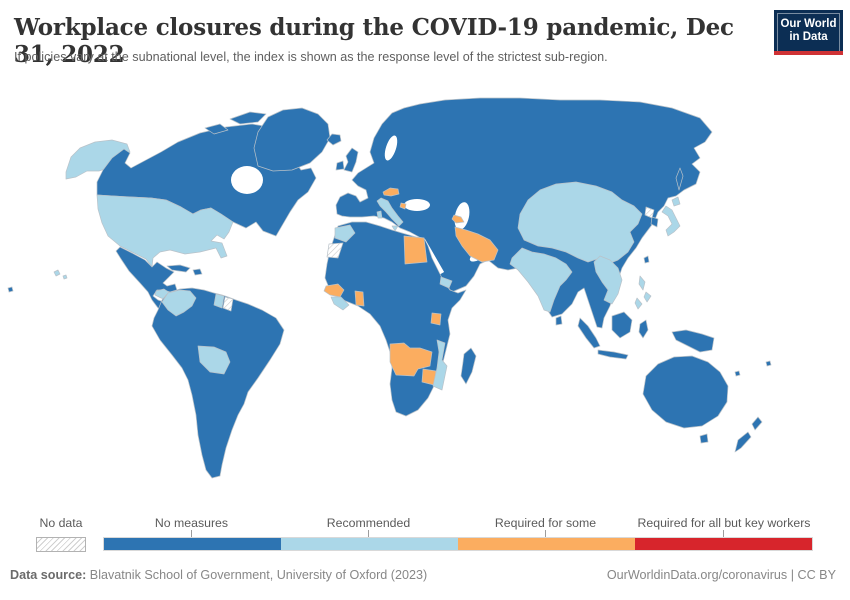  I want to click on country-italy, so click(390, 214).